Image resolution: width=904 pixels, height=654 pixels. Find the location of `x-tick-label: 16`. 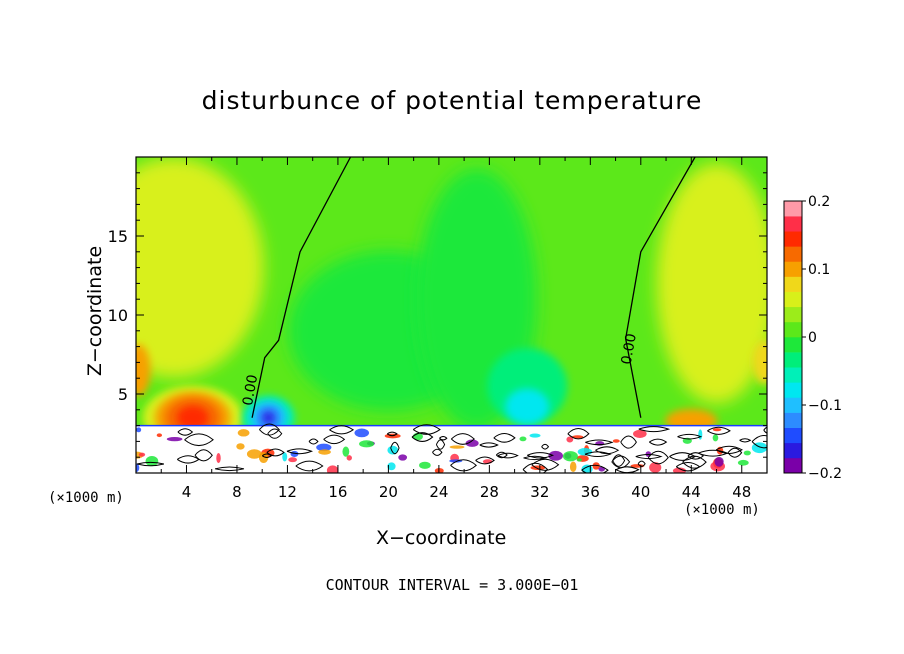

x-tick-label: 16 is located at coordinates (337, 492).